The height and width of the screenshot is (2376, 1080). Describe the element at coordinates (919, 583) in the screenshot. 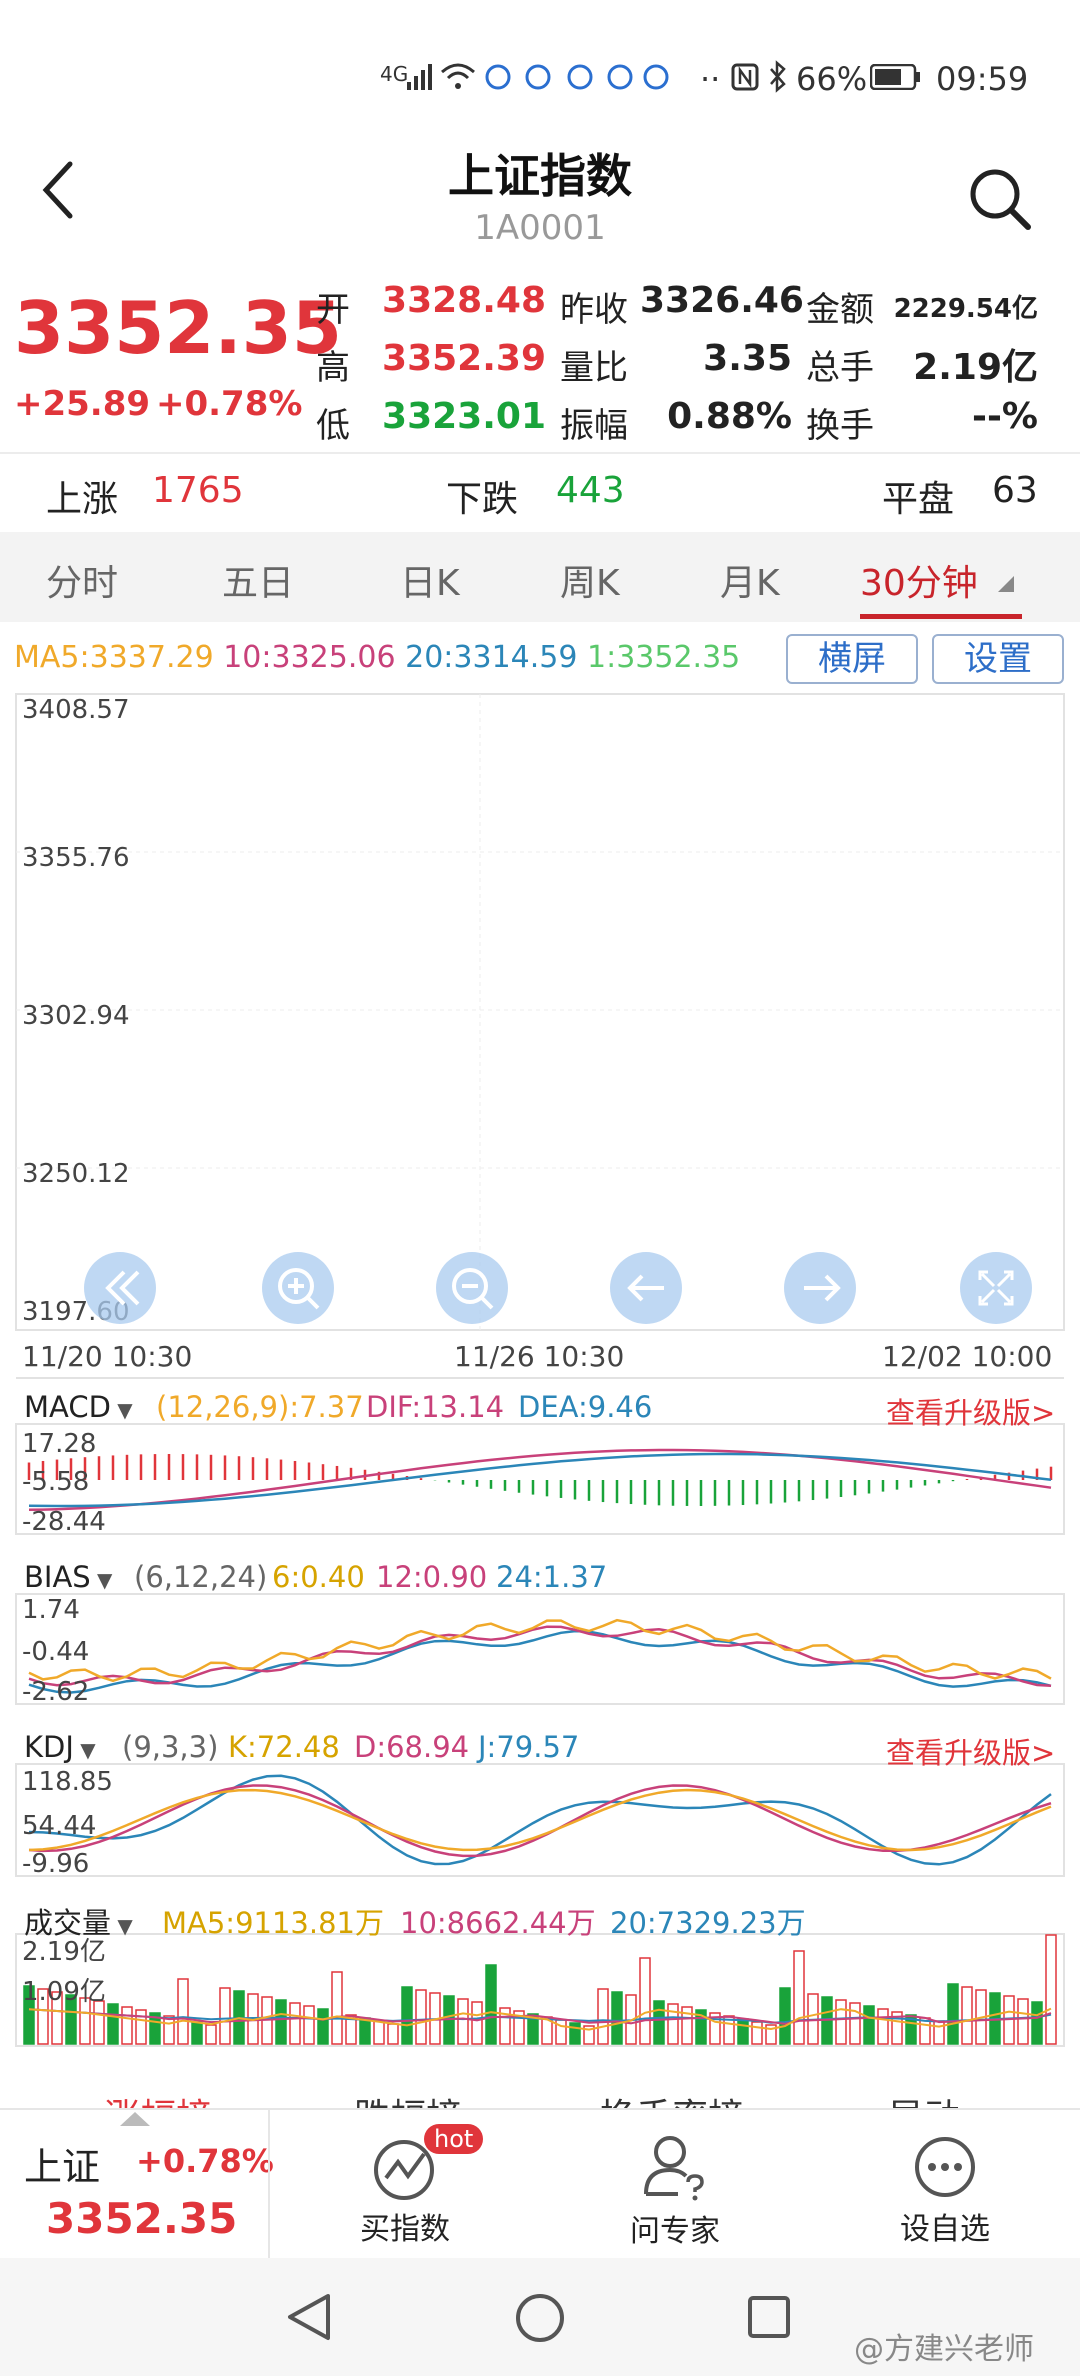

I see `tab-30min: 30分钟` at that location.